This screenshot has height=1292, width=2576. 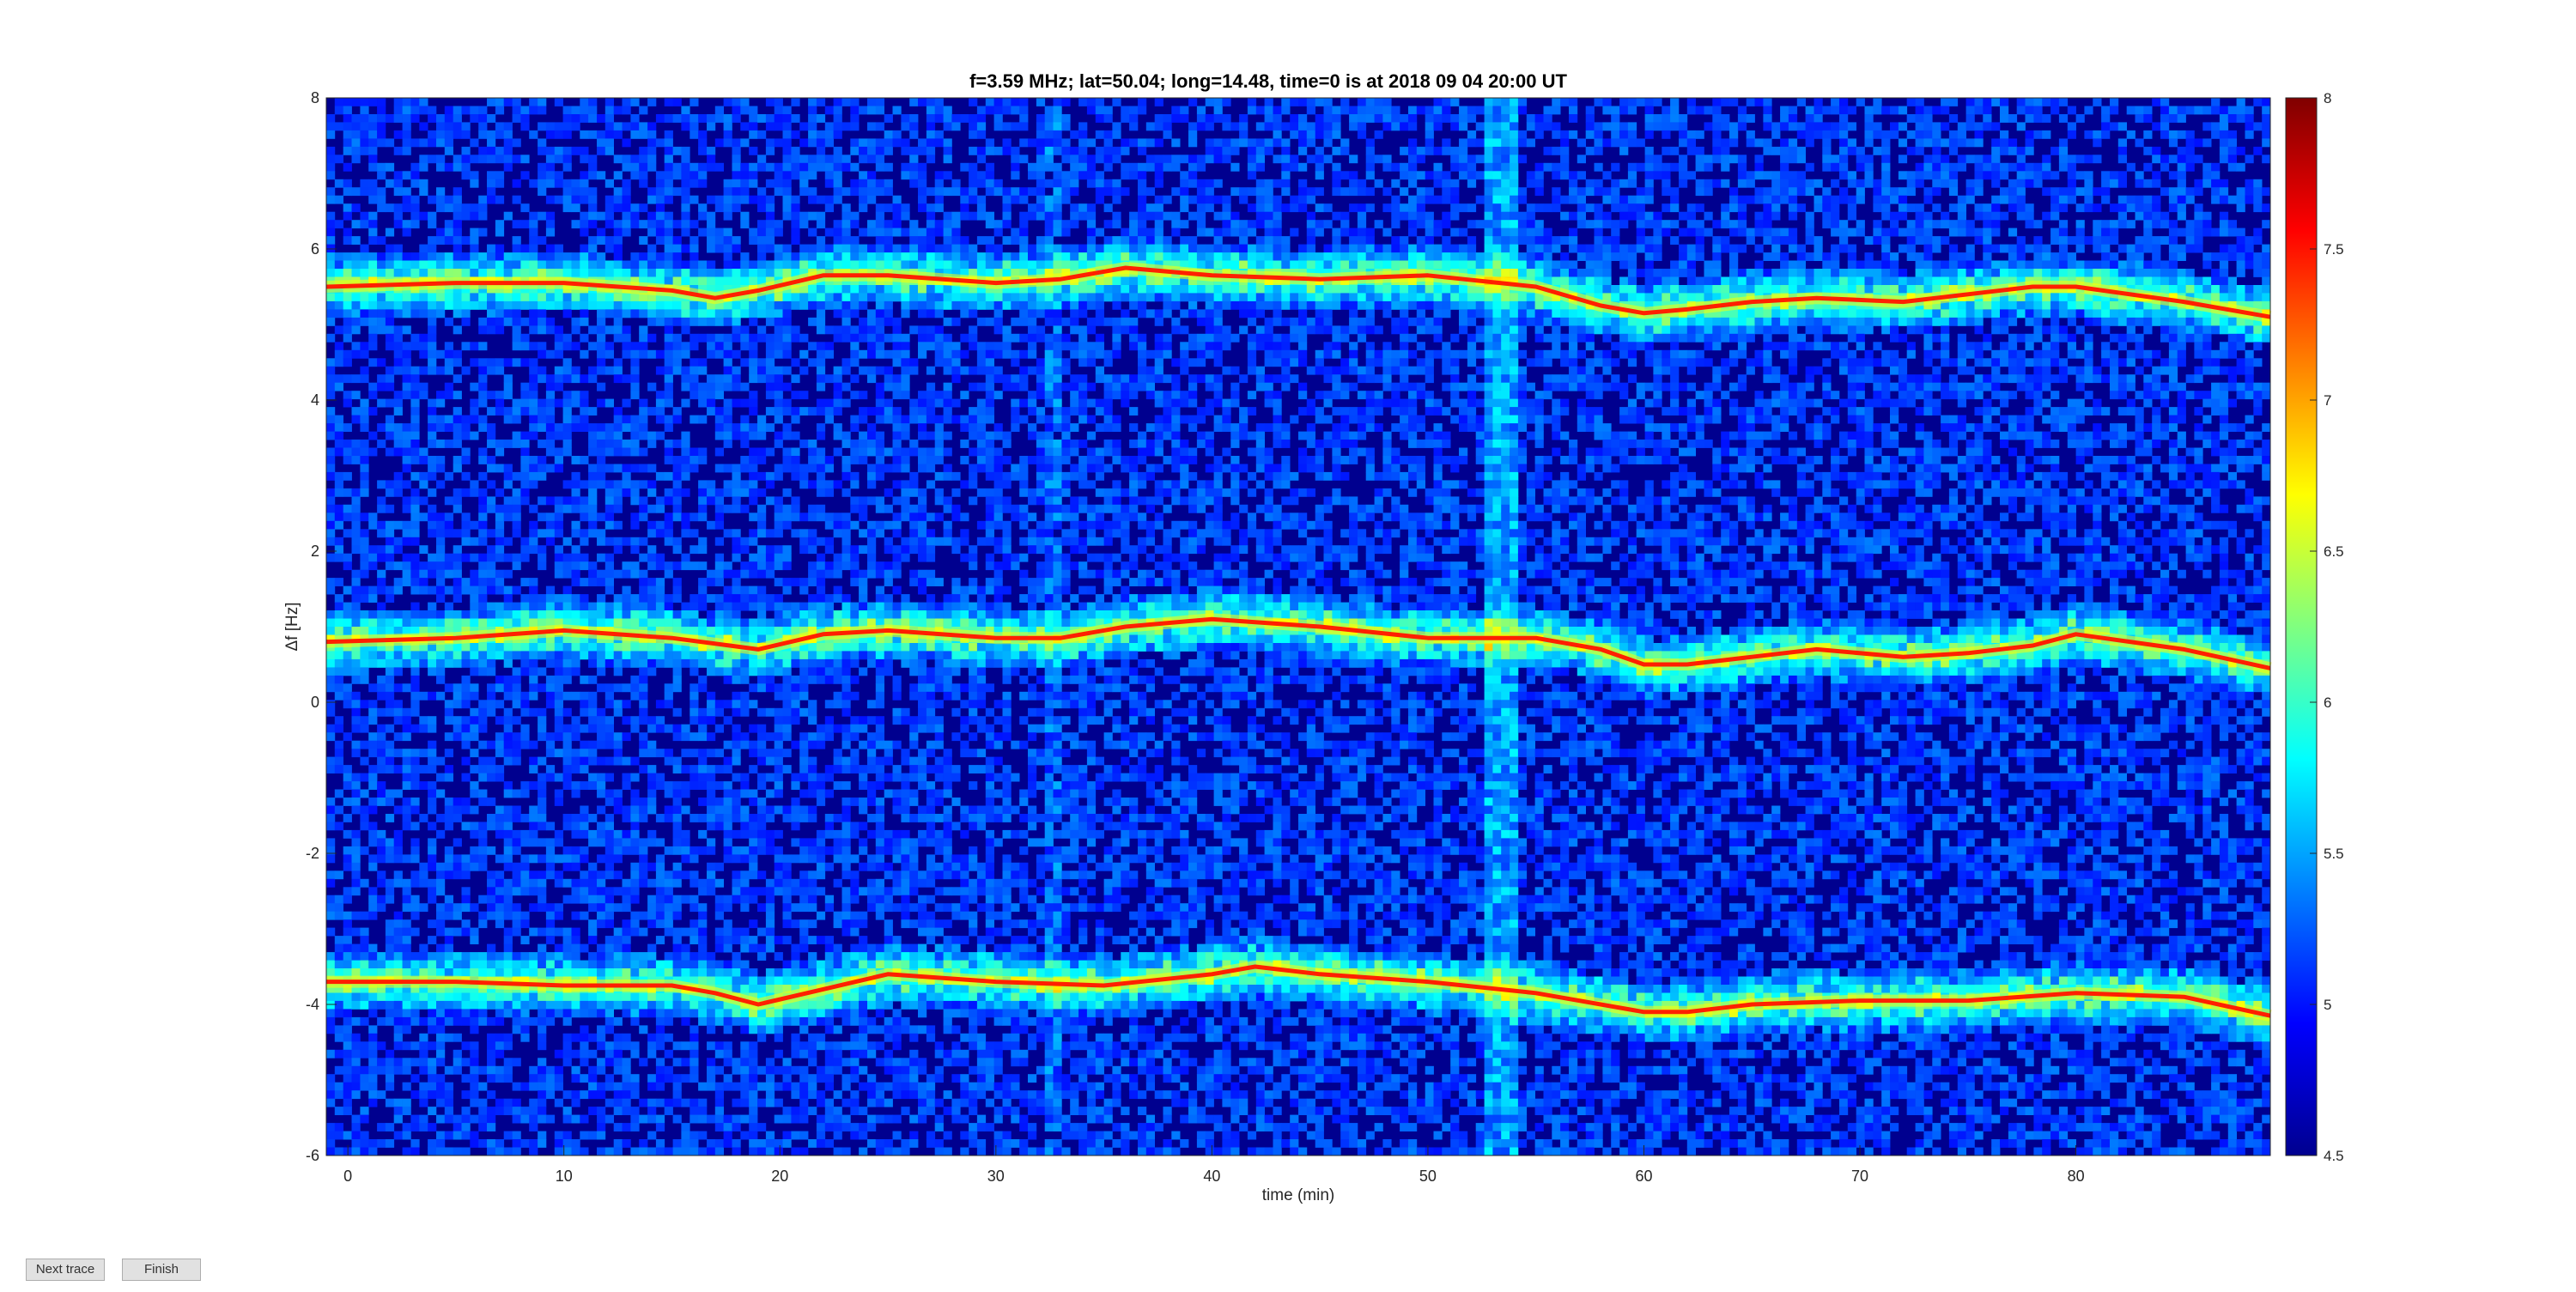 I want to click on x-tick-label: 30, so click(x=996, y=1176).